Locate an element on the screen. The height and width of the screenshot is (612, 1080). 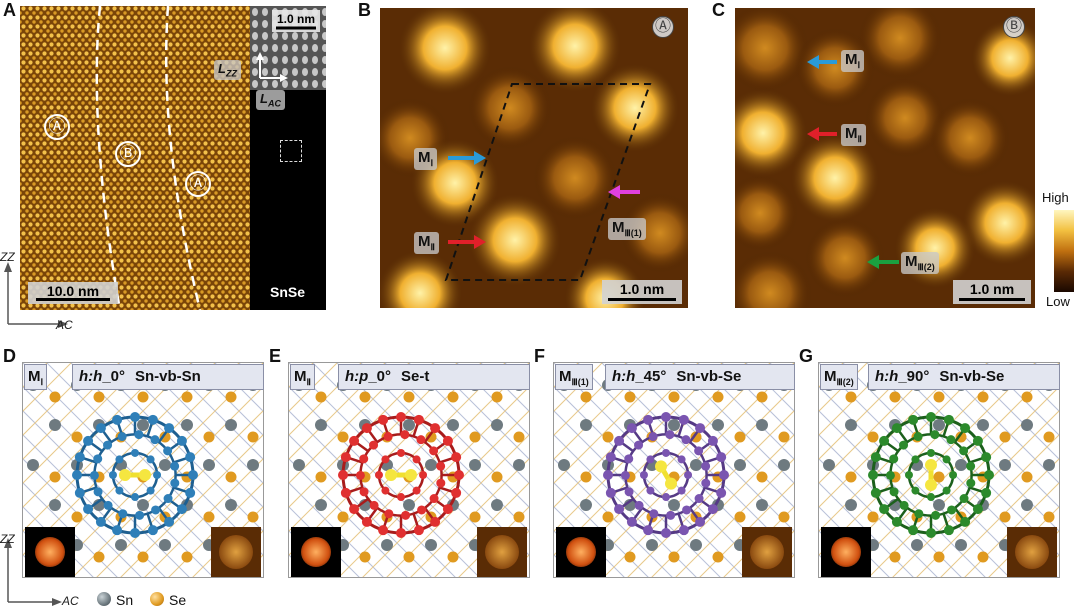
model-panel-e is located at coordinates (409, 470).